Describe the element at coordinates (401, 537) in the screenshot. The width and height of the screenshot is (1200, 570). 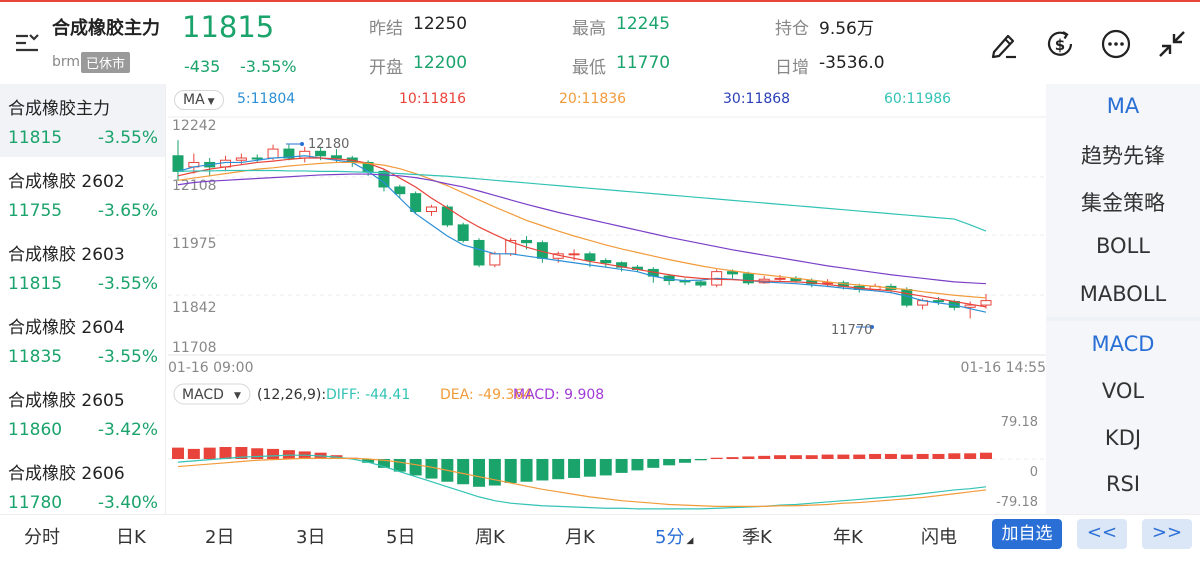
I see `tab-5day: 5日` at that location.